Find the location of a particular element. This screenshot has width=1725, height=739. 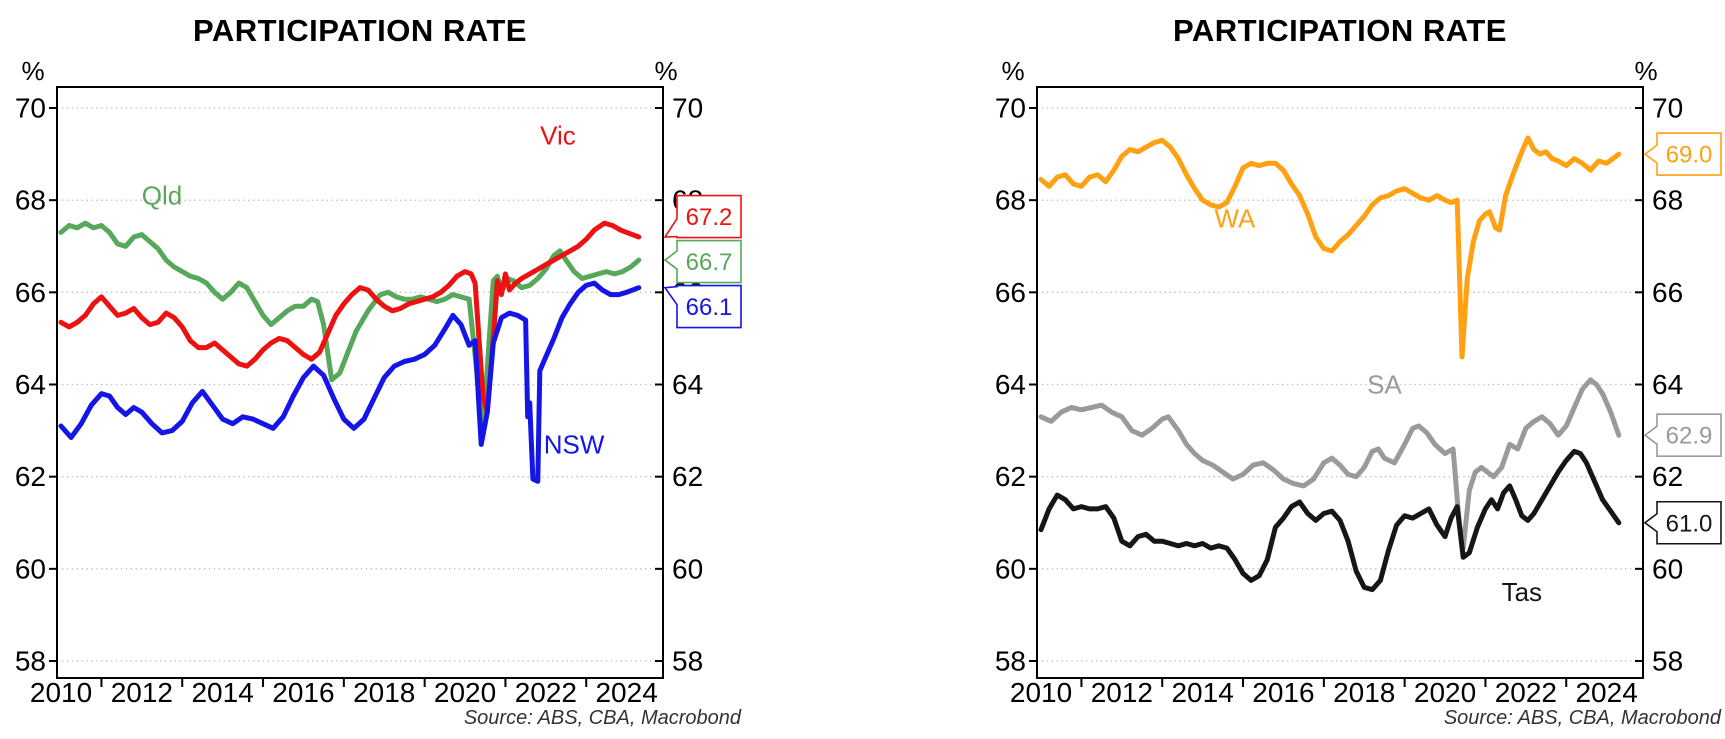

end-value-label-tas: 61.0 is located at coordinates (1689, 523).